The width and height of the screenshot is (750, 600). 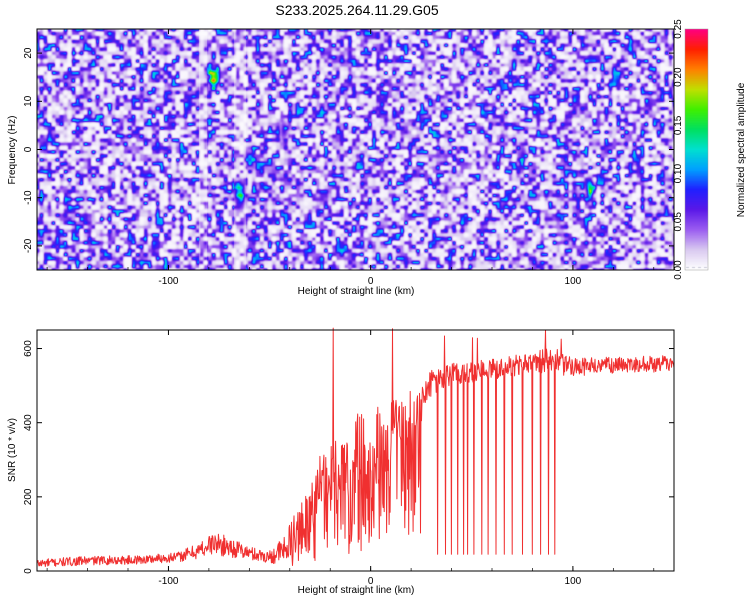 I want to click on y-tick-label: 200, so click(x=28, y=496).